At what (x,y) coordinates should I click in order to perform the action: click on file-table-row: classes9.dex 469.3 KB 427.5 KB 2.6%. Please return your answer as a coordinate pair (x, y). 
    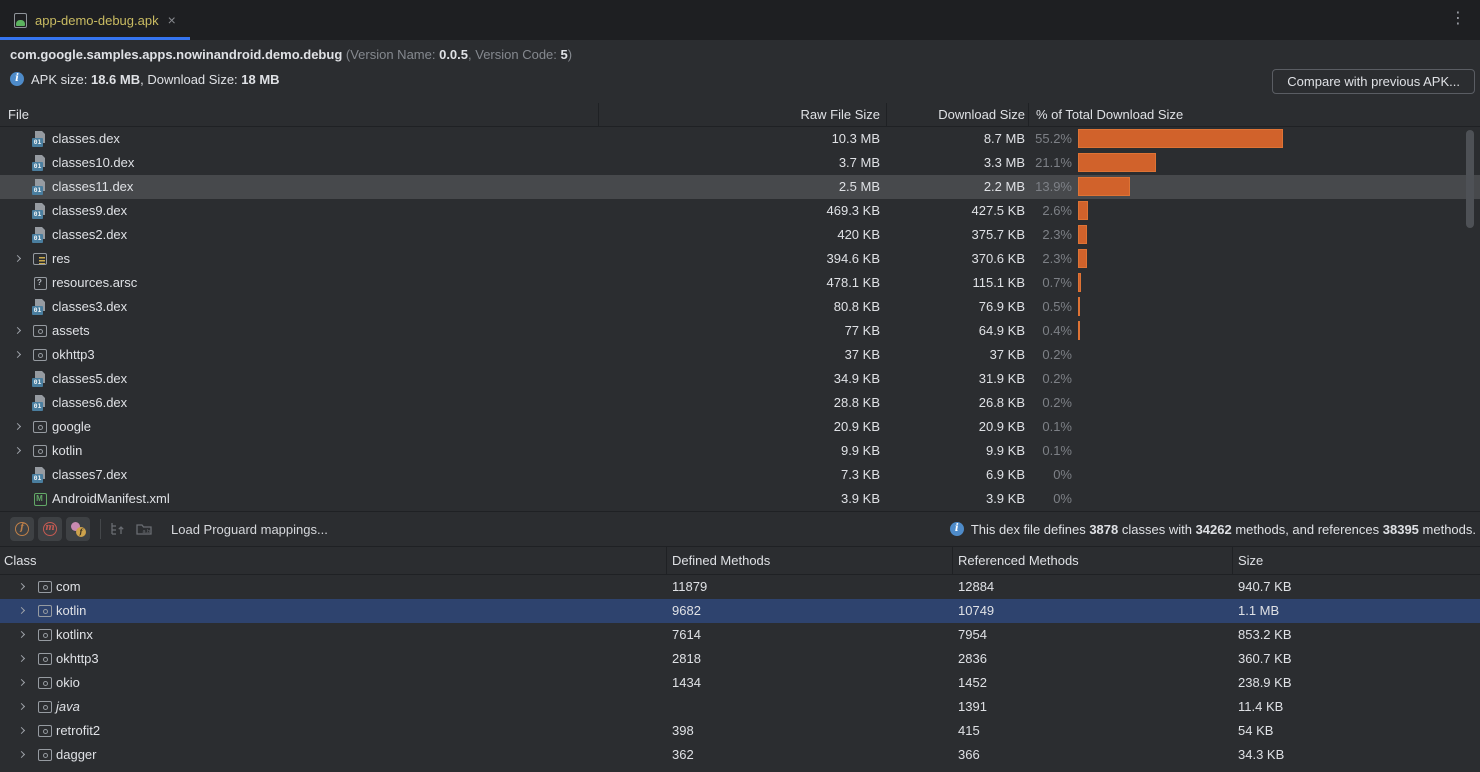
    Looking at the image, I should click on (740, 211).